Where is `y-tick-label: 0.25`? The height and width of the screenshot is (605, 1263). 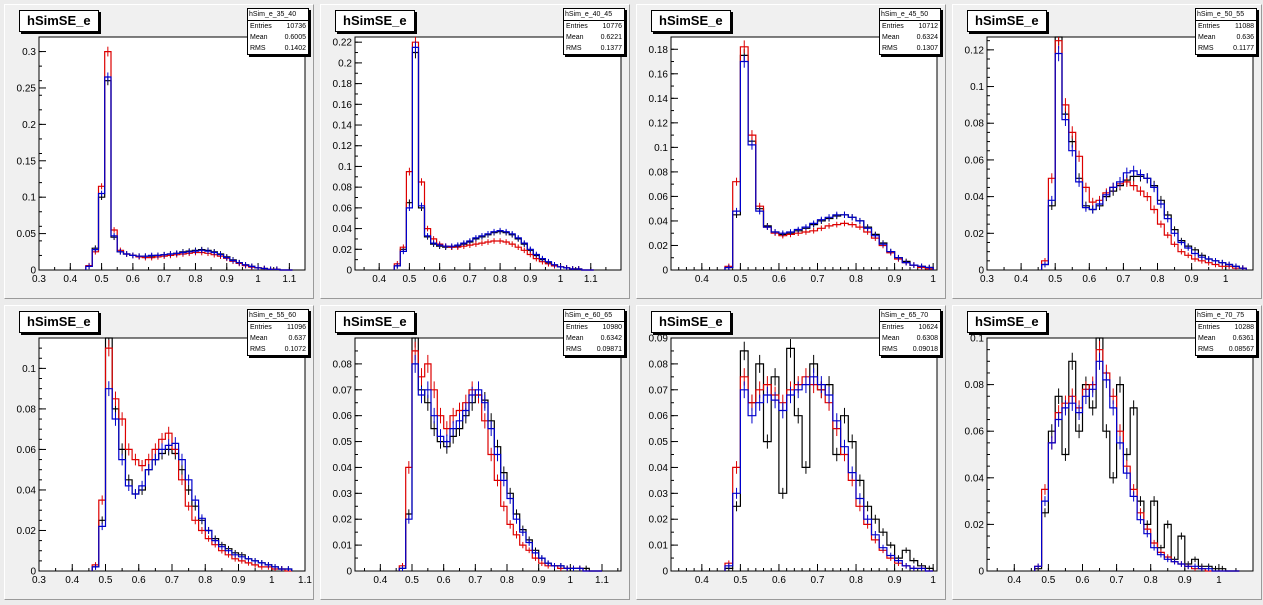 y-tick-label: 0.25 is located at coordinates (27, 88).